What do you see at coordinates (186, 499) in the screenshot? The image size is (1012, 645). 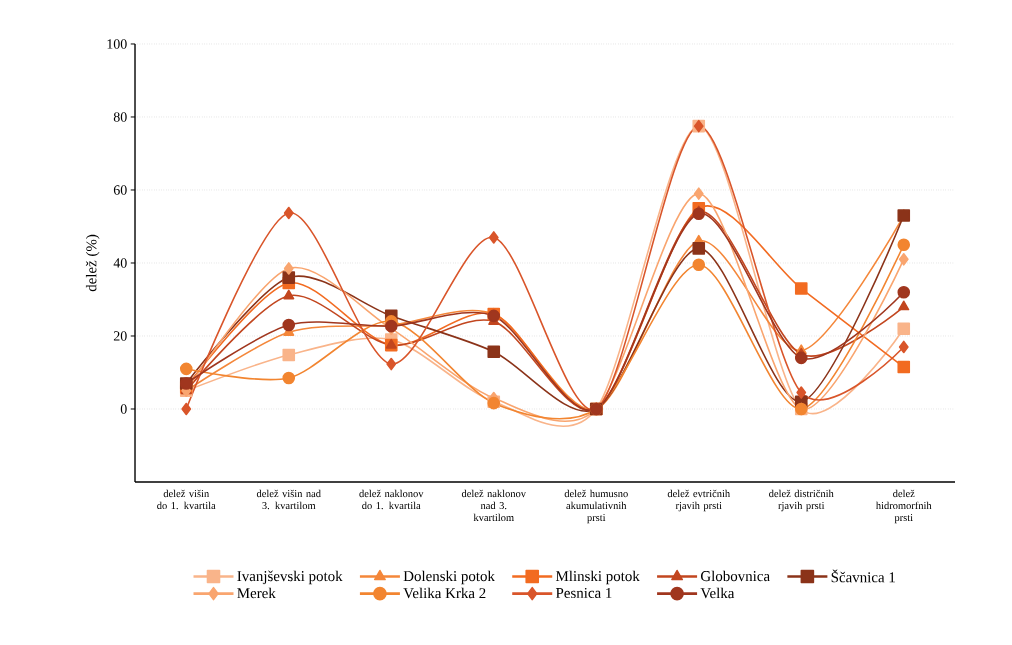 I see `x-tick-label: delež višin do 1. kvartila` at bounding box center [186, 499].